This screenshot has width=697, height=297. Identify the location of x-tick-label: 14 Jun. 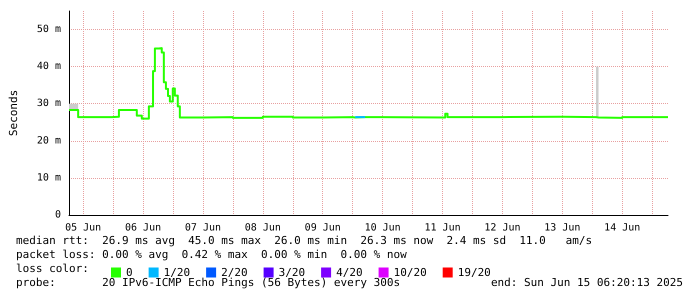
(622, 228).